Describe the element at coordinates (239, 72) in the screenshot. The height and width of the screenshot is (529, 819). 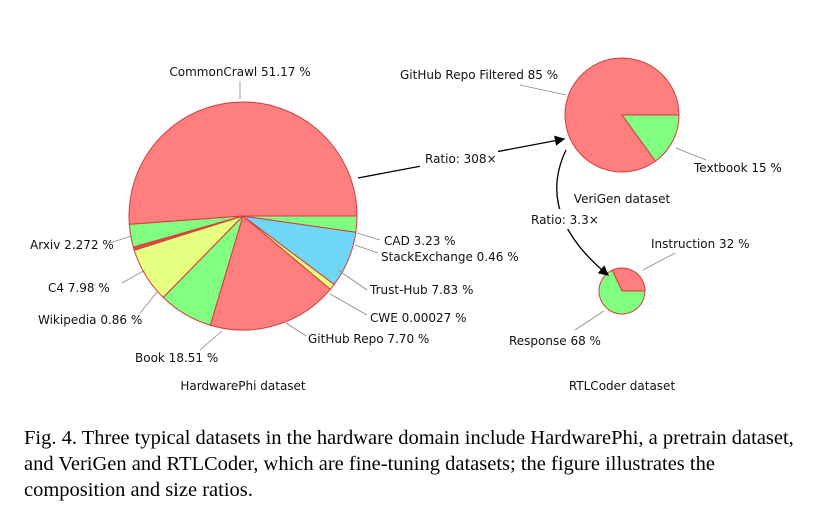
I see `slice-label-commoncrawl: CommonCrawl 51.17 %` at that location.